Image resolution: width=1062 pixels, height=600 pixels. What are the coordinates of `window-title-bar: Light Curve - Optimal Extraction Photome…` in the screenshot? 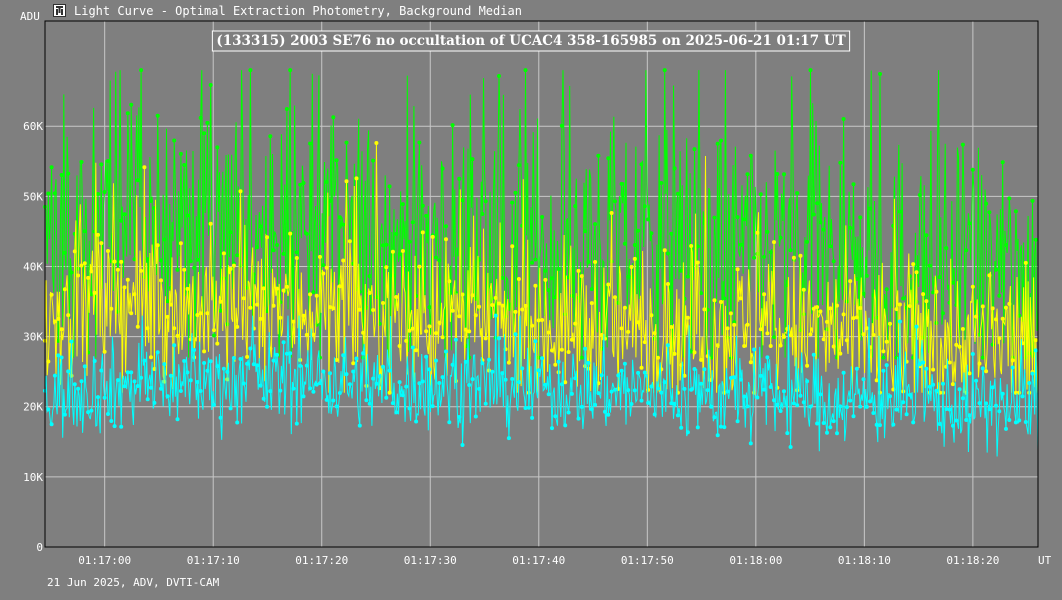 It's located at (531, 11).